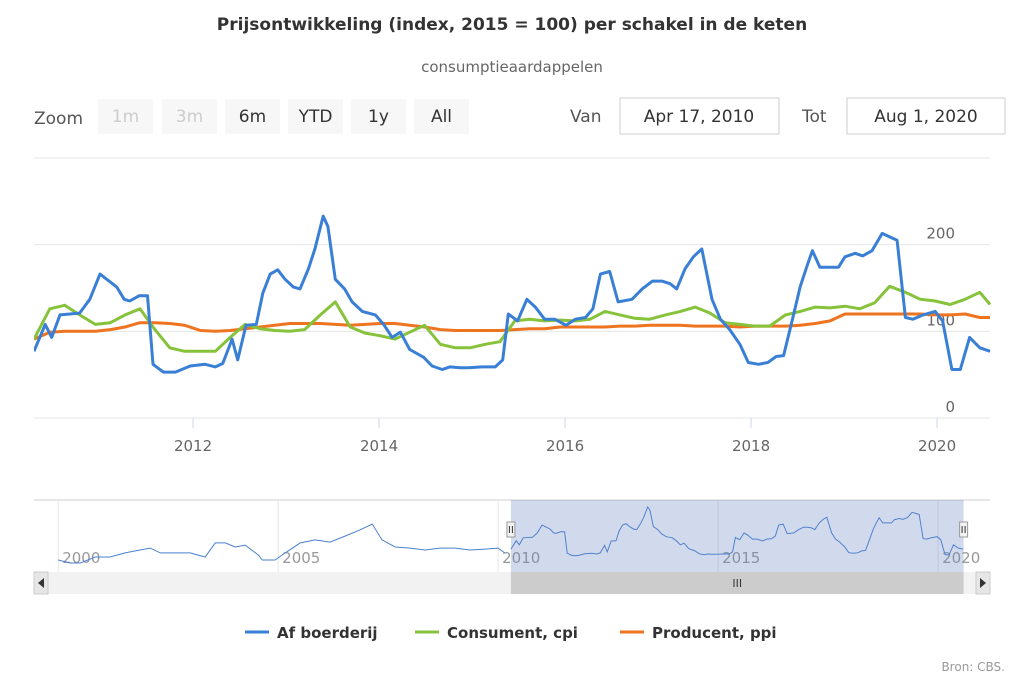 This screenshot has height=683, width=1024. Describe the element at coordinates (327, 633) in the screenshot. I see `legend-label: Af boerderij` at that location.